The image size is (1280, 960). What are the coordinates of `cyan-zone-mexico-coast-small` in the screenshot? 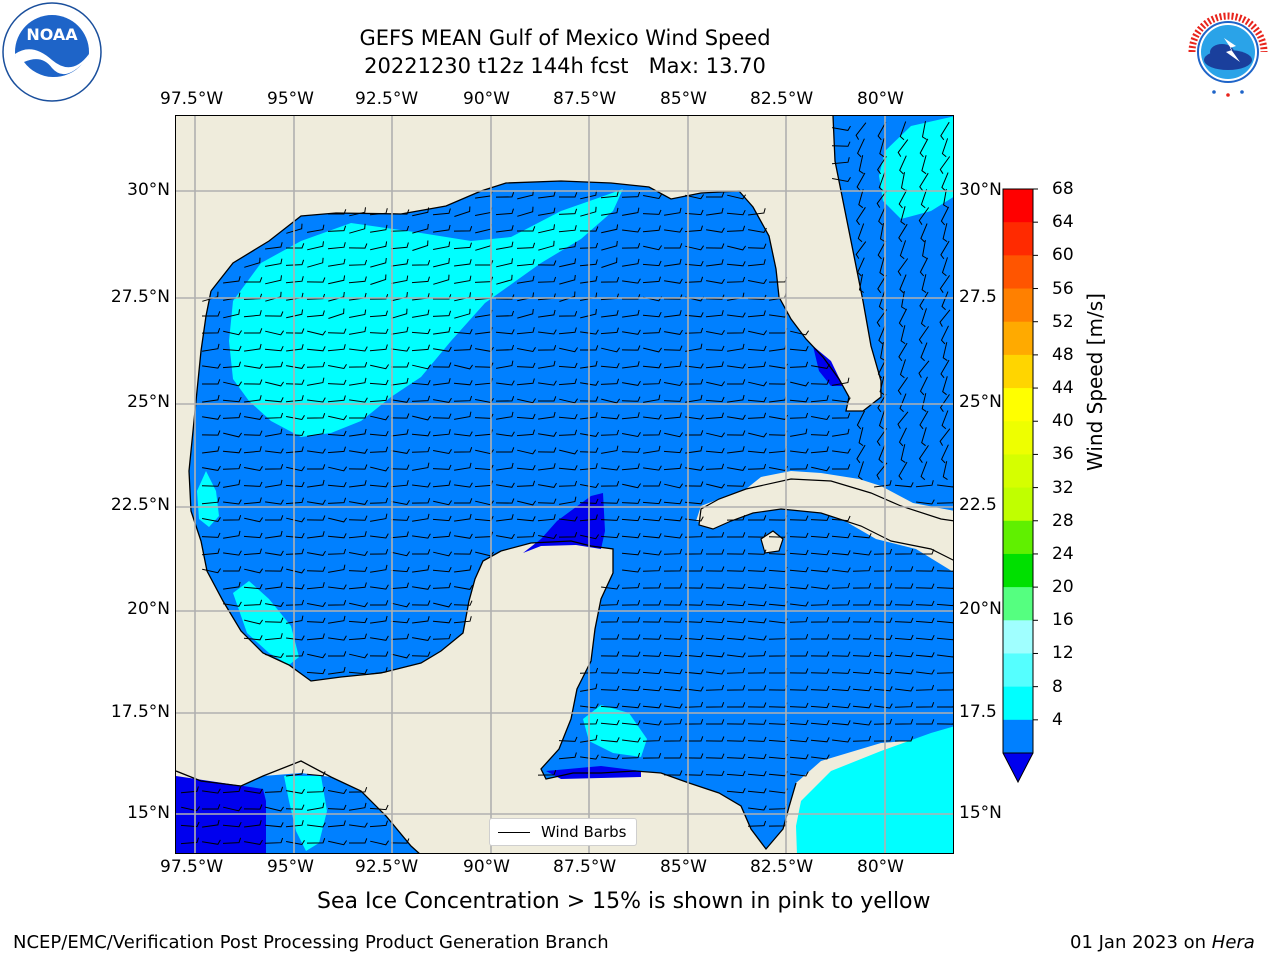 It's located at (208, 499).